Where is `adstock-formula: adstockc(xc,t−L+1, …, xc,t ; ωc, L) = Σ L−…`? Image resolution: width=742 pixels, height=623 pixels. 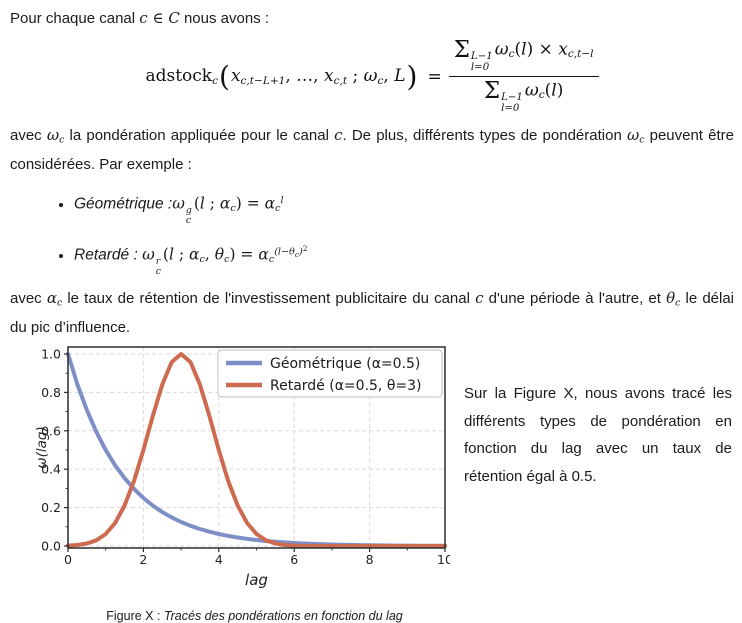 adstock-formula: adstockc(xc,t−L+1, …, xc,t ; ωc, L) = Σ L−… is located at coordinates (372, 77).